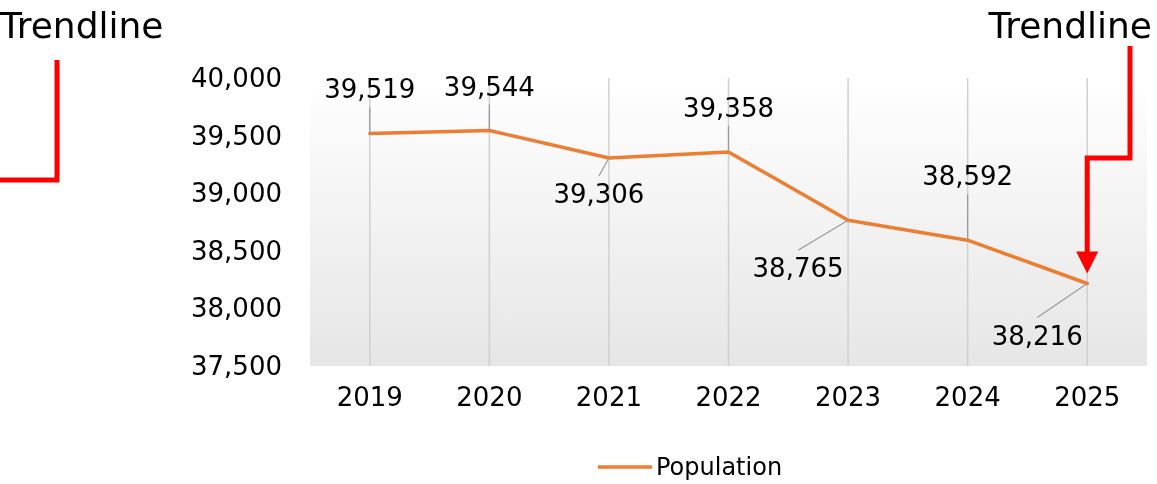  What do you see at coordinates (489, 86) in the screenshot?
I see `text: 39,544` at bounding box center [489, 86].